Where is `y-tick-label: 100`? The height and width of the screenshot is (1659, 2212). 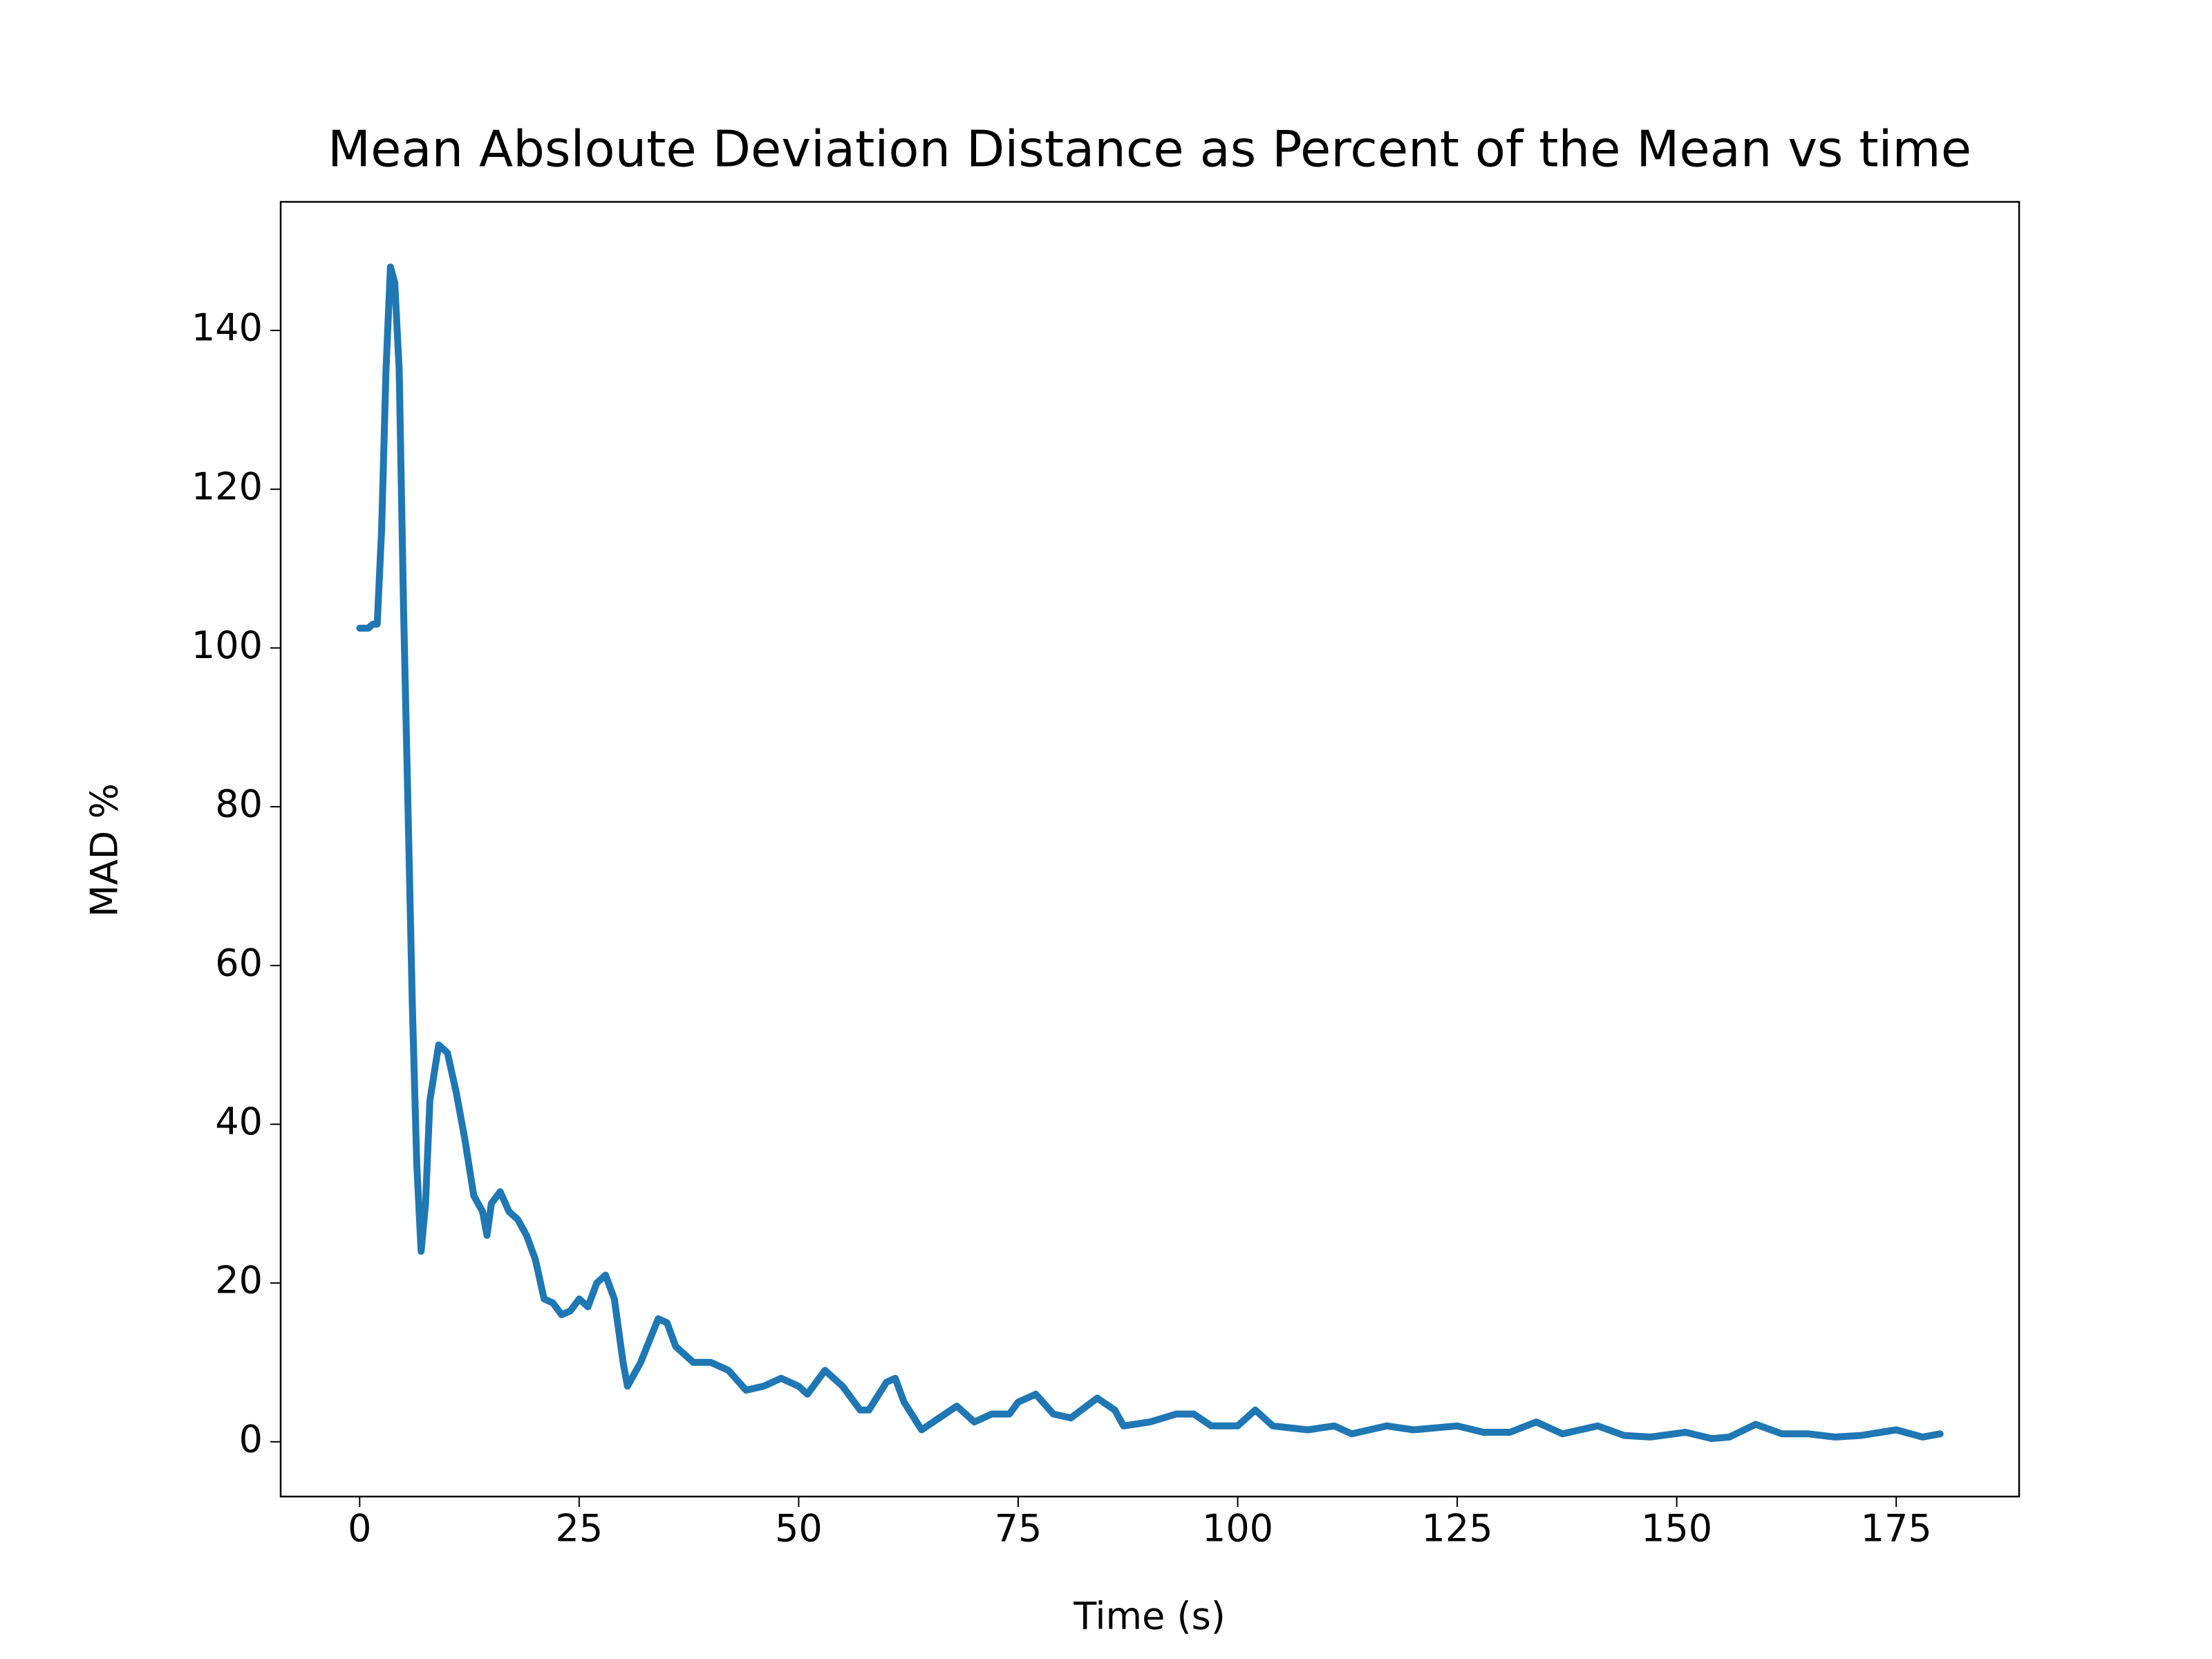 y-tick-label: 100 is located at coordinates (227, 645).